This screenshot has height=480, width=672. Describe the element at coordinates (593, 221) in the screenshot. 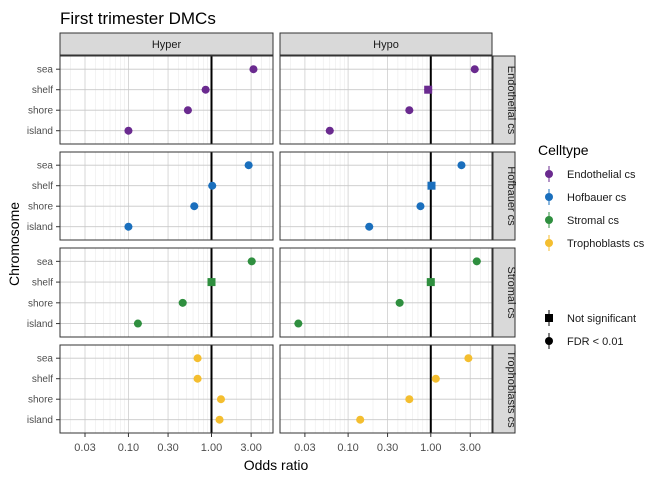

I see `legend-label: Stromal cs` at that location.